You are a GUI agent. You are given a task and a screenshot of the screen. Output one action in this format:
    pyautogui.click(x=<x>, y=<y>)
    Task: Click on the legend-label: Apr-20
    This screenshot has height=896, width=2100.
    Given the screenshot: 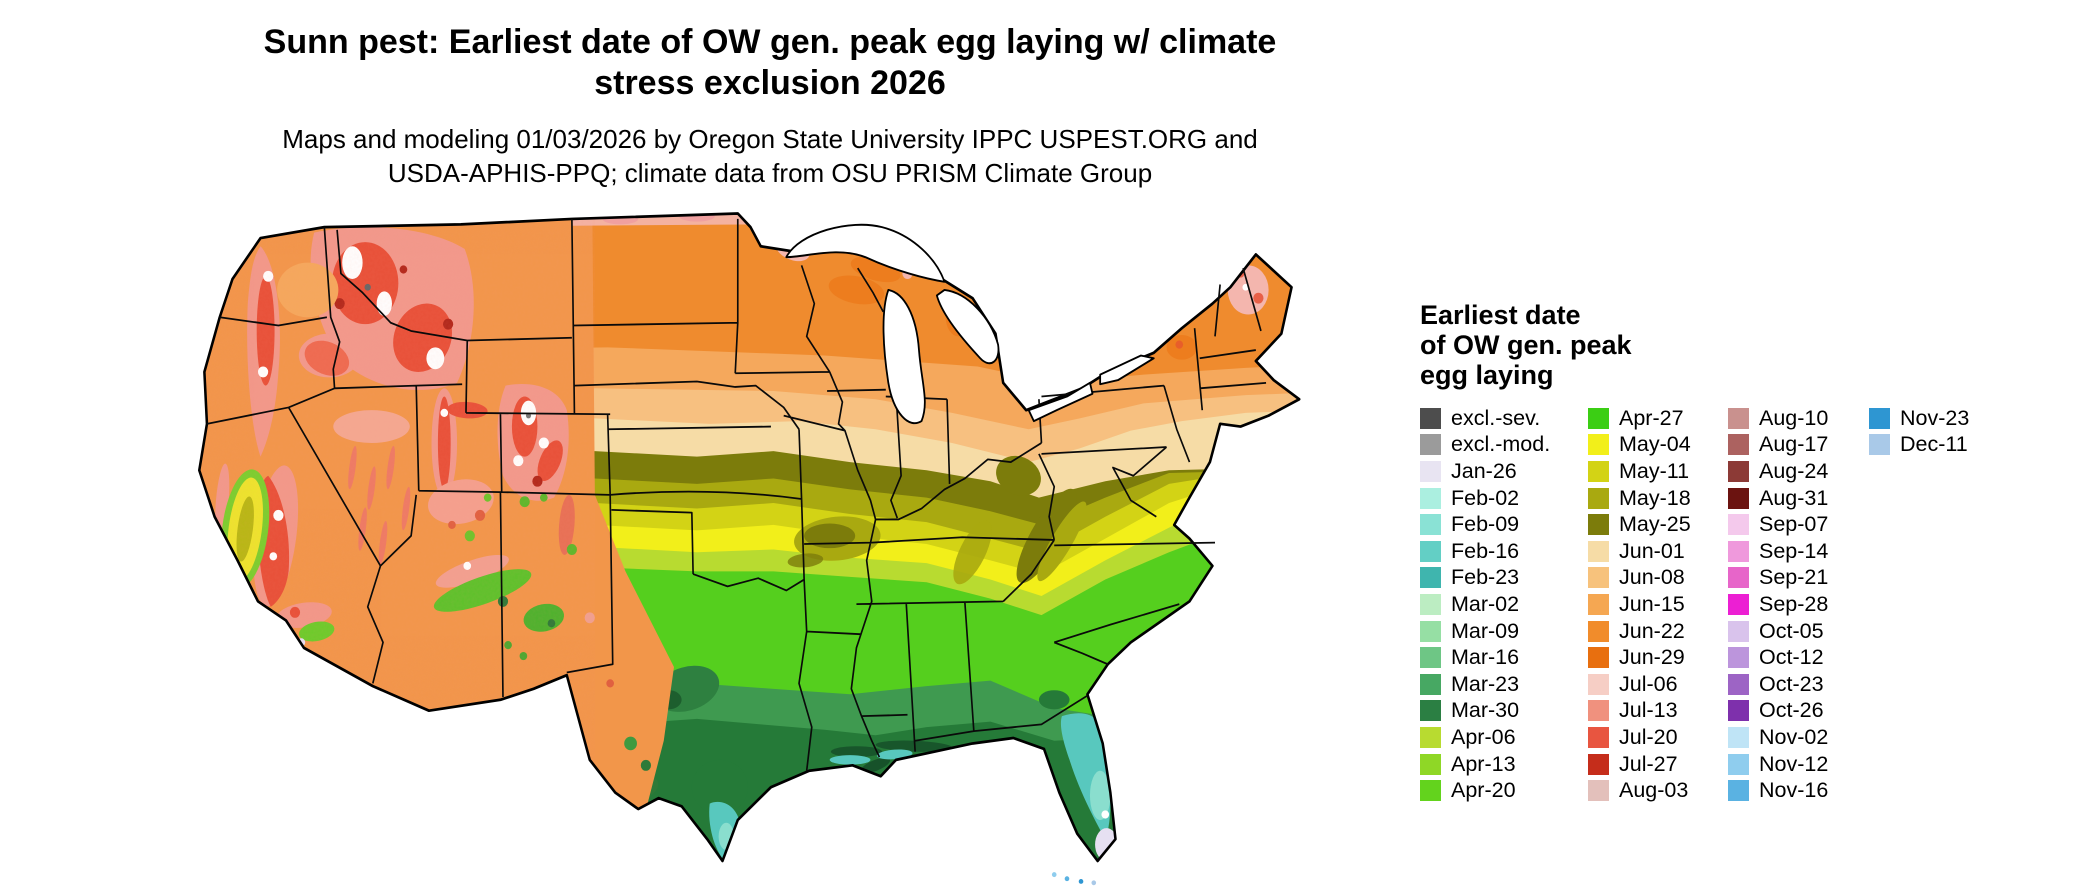 What is the action you would take?
    pyautogui.click(x=1483, y=790)
    